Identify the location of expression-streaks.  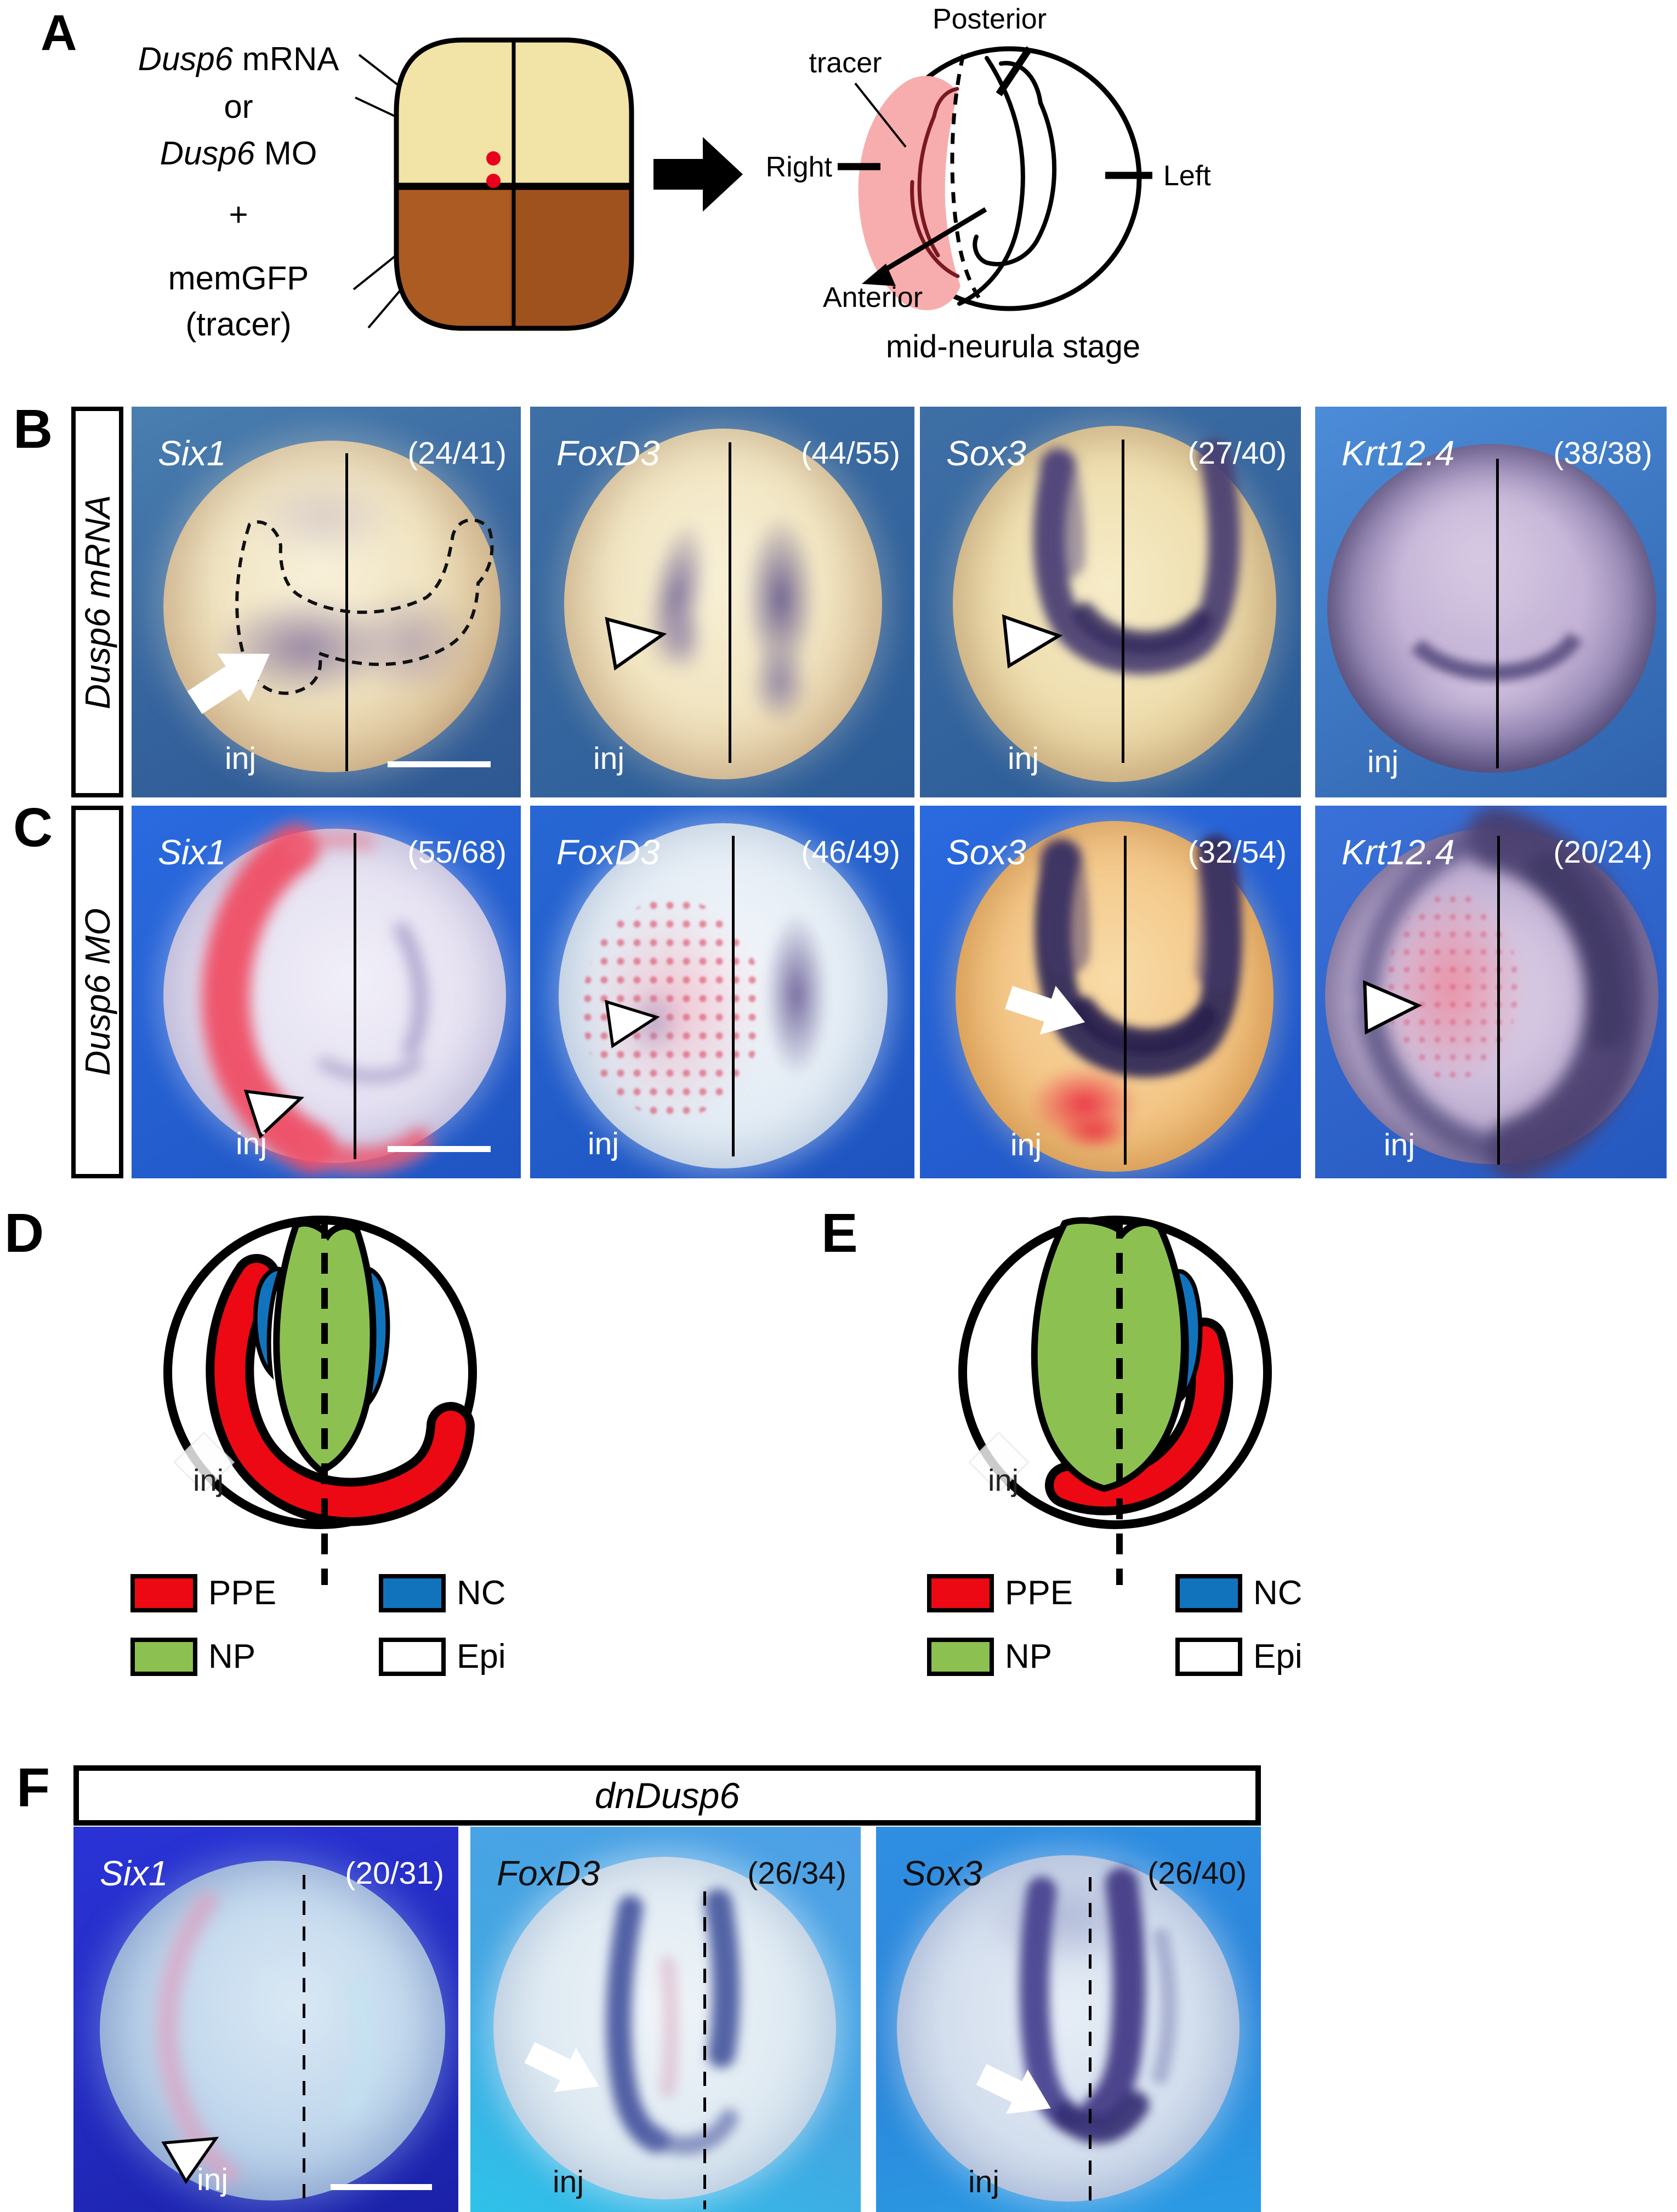
(673, 2022).